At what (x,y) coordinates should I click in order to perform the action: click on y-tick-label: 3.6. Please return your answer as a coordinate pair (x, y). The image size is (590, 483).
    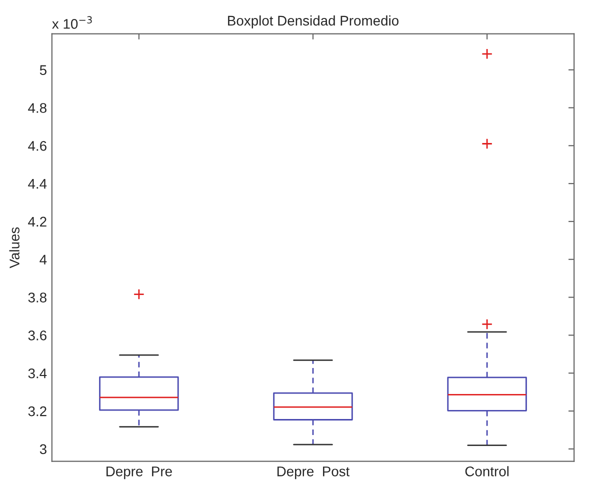
    Looking at the image, I should click on (37, 335).